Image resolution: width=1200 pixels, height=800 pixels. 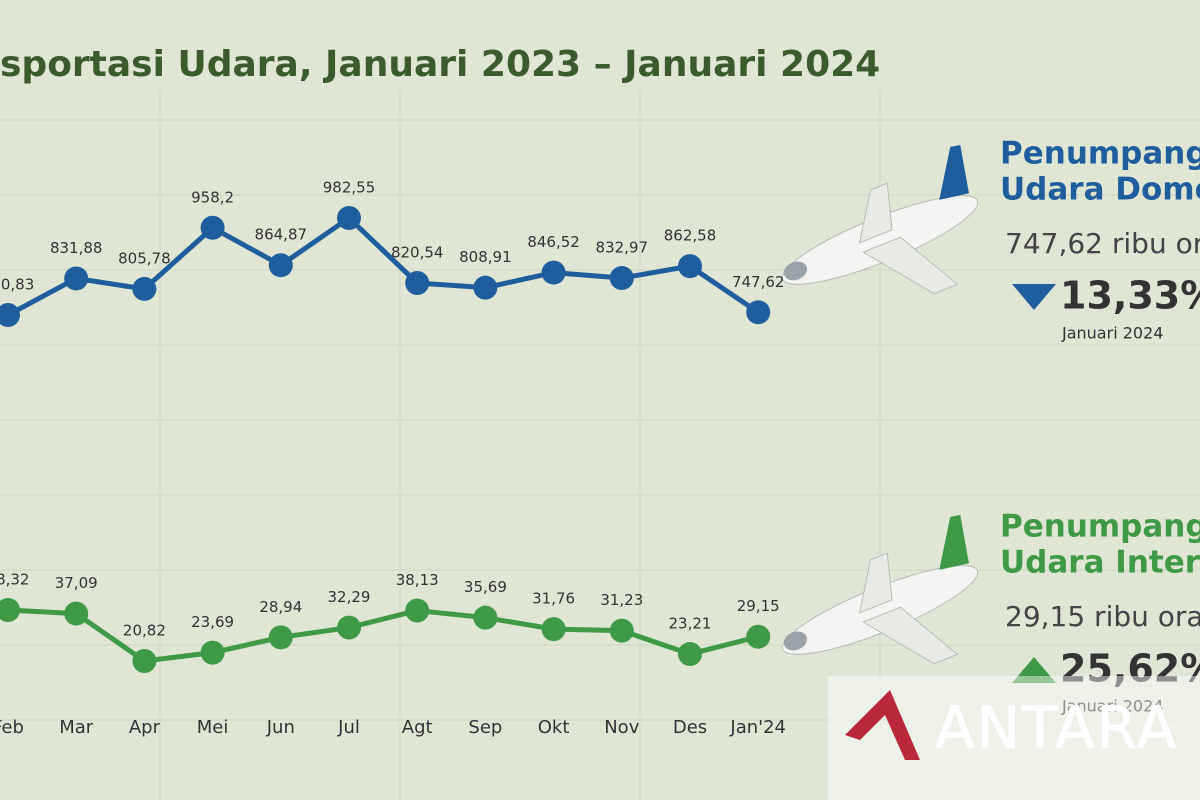 What do you see at coordinates (280, 727) in the screenshot?
I see `x-tick-label: Jun` at bounding box center [280, 727].